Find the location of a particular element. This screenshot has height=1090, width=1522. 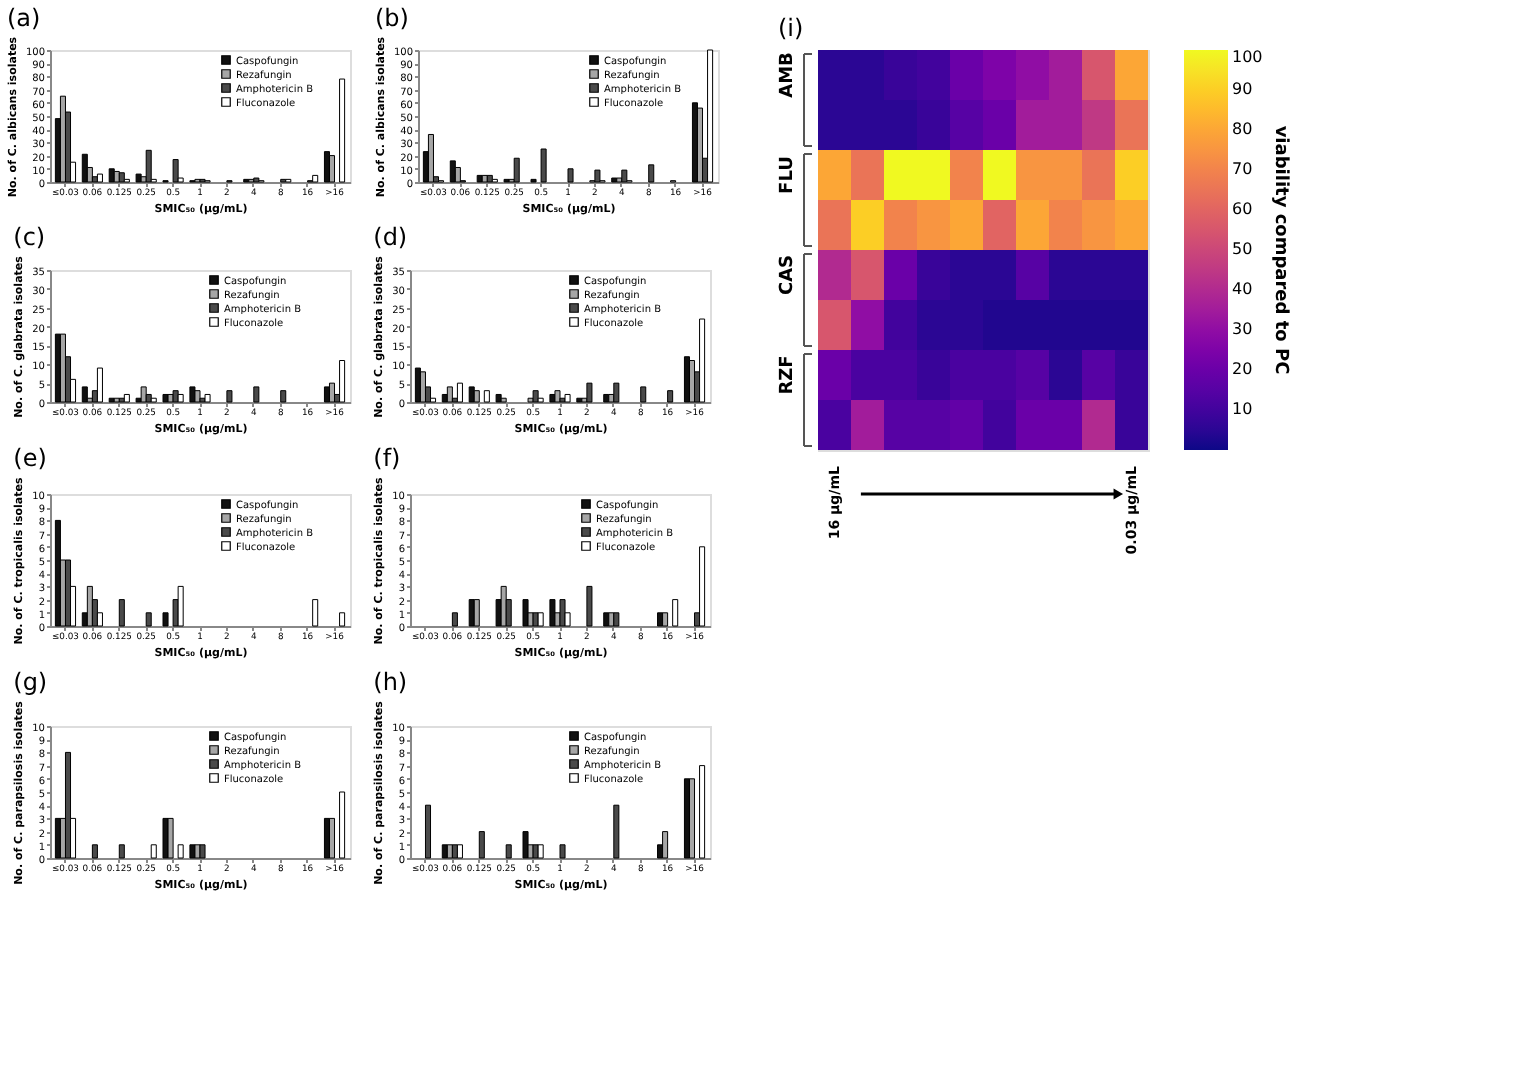

color-bar-label: 80 is located at coordinates (1242, 129).